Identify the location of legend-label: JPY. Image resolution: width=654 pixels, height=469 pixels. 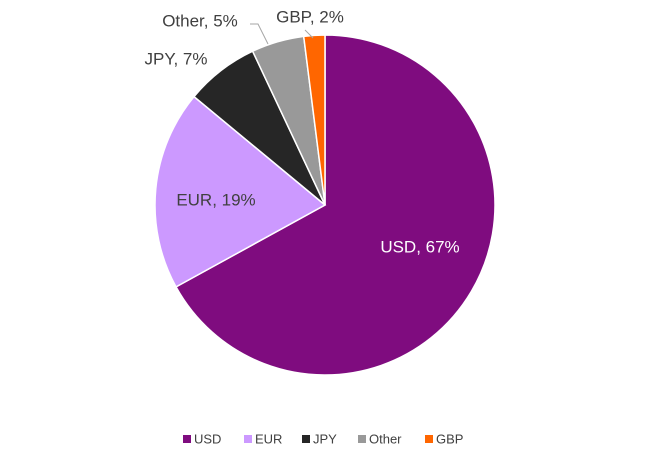
(325, 438).